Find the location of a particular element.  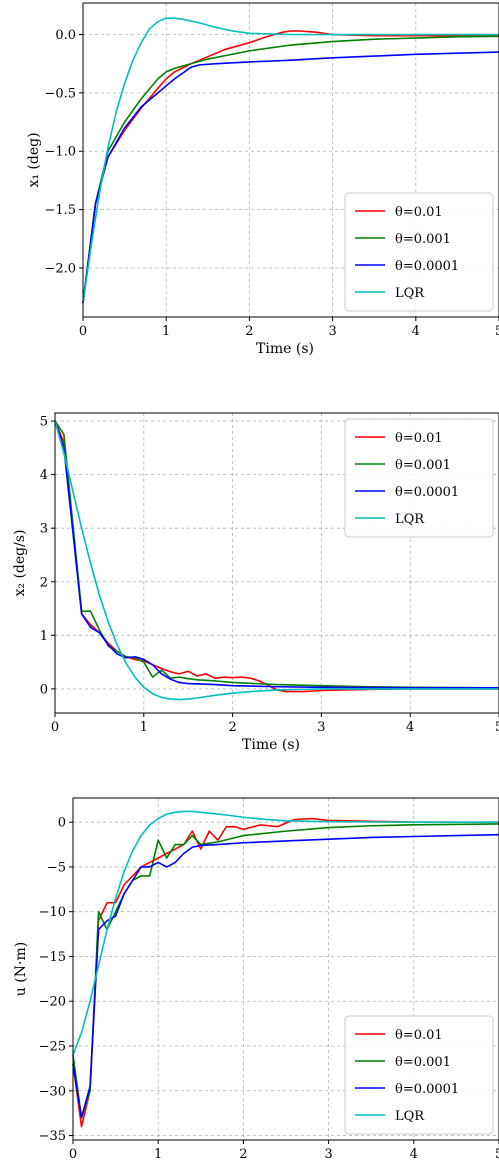

y-tick-label: −25 is located at coordinates (52, 1046).